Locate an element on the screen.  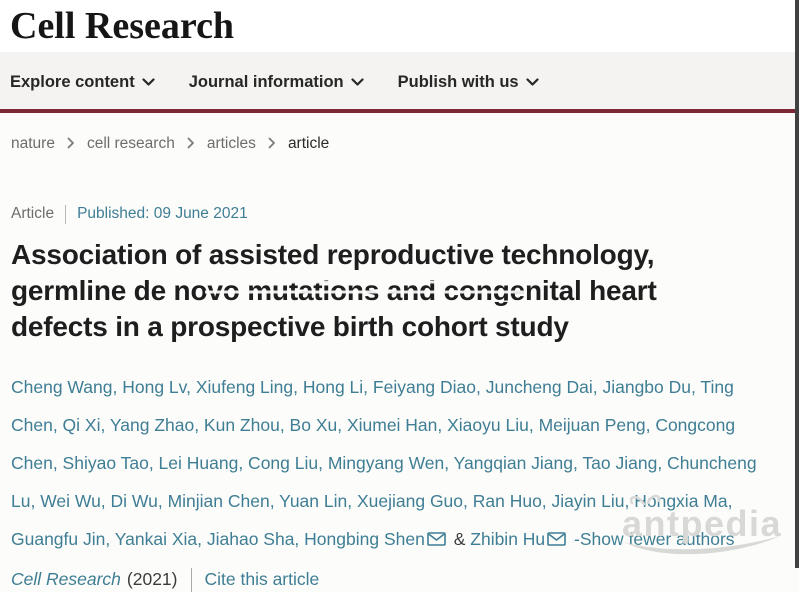
nav-item-journal-information: Journal information is located at coordinates (276, 82).